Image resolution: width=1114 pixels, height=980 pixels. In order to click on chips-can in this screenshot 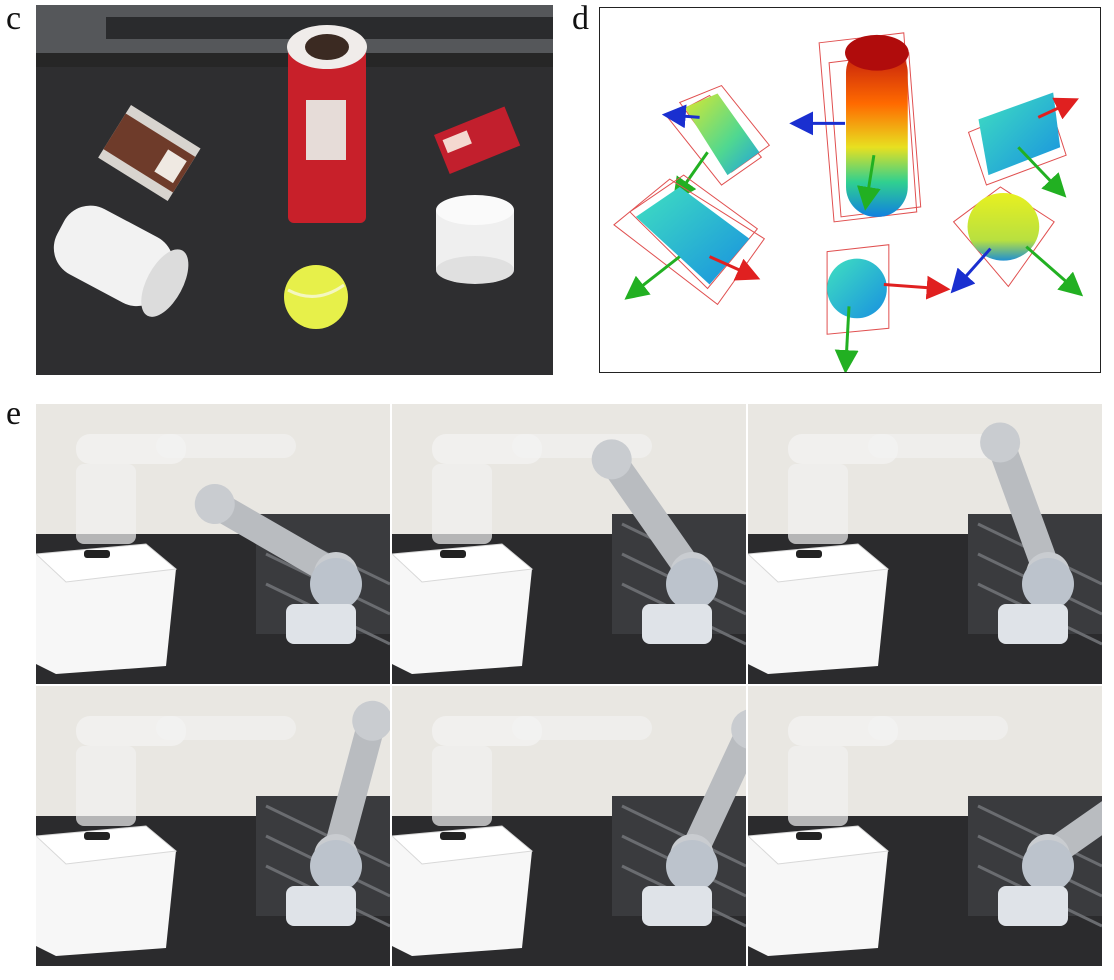, I will do `click(327, 124)`.